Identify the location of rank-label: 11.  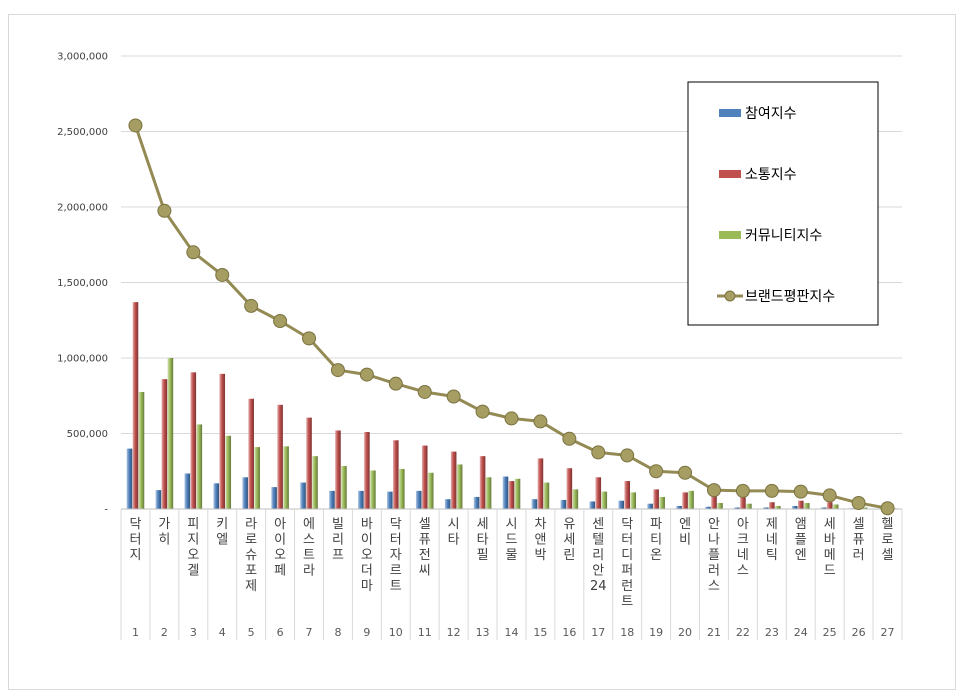
(425, 632).